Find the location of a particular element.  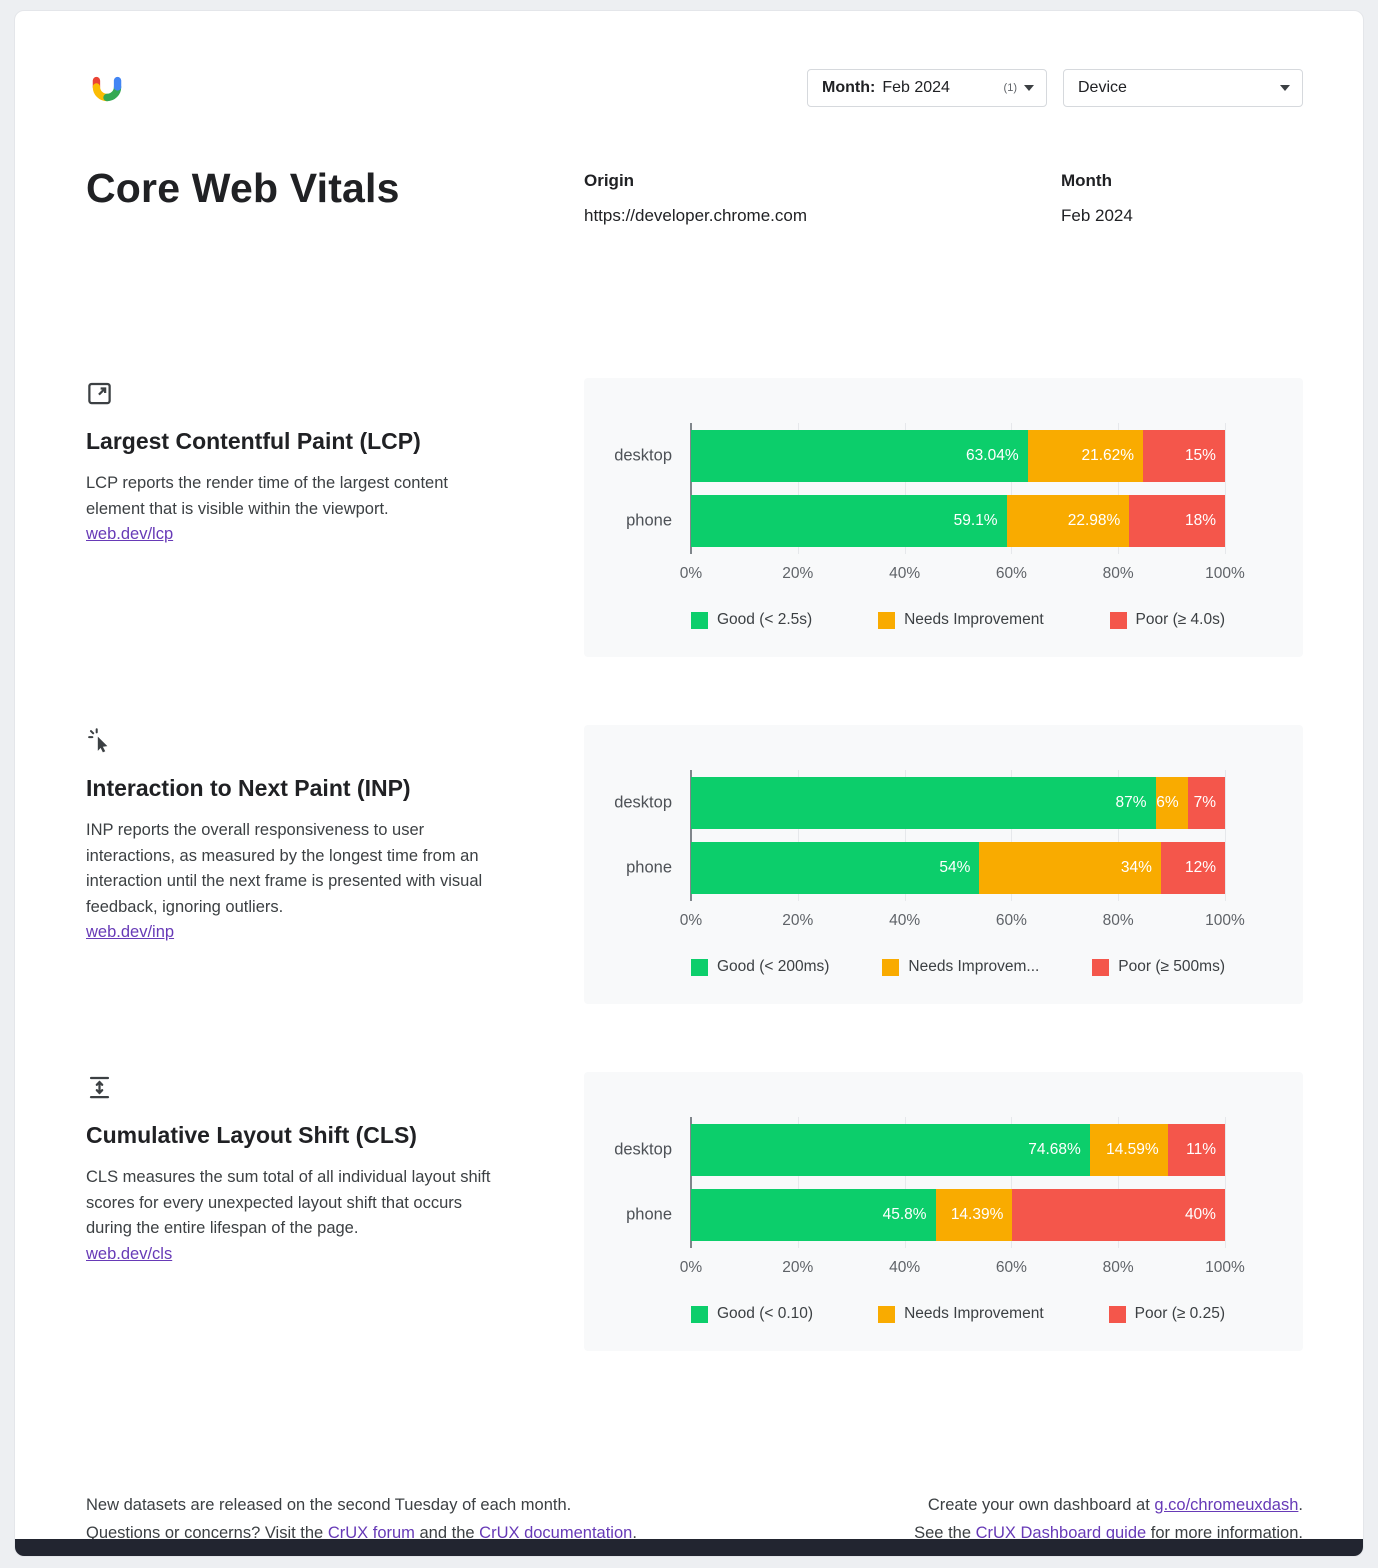

chevron-down-icon is located at coordinates (1029, 88).